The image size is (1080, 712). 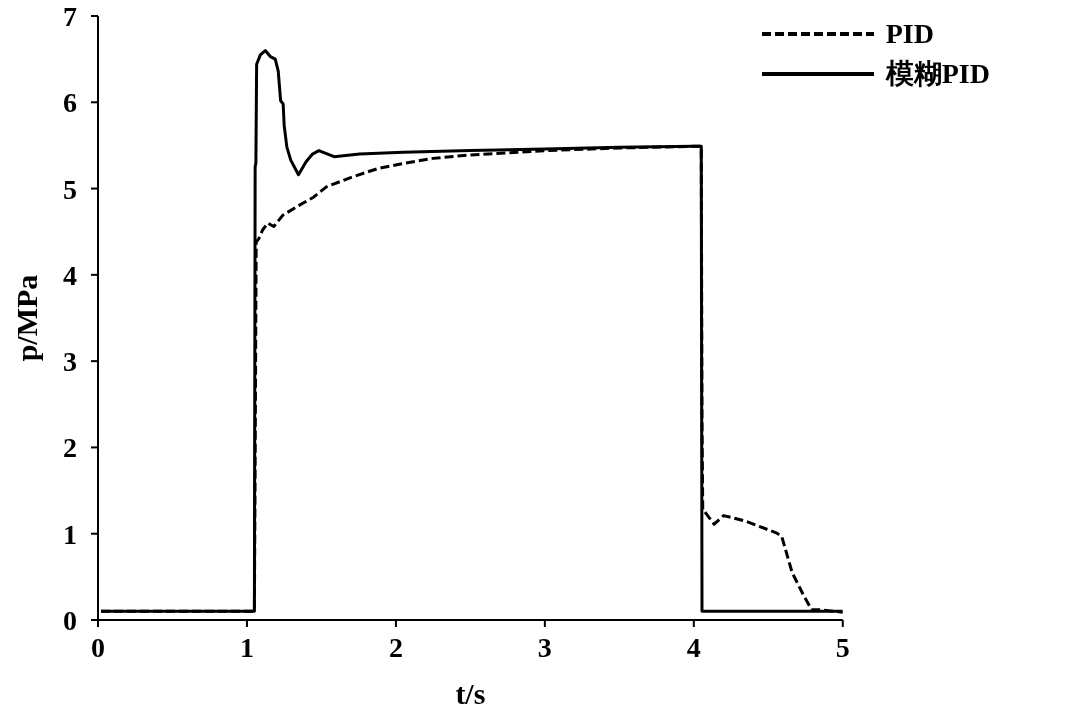 What do you see at coordinates (909, 34) in the screenshot?
I see `legend-label: PID` at bounding box center [909, 34].